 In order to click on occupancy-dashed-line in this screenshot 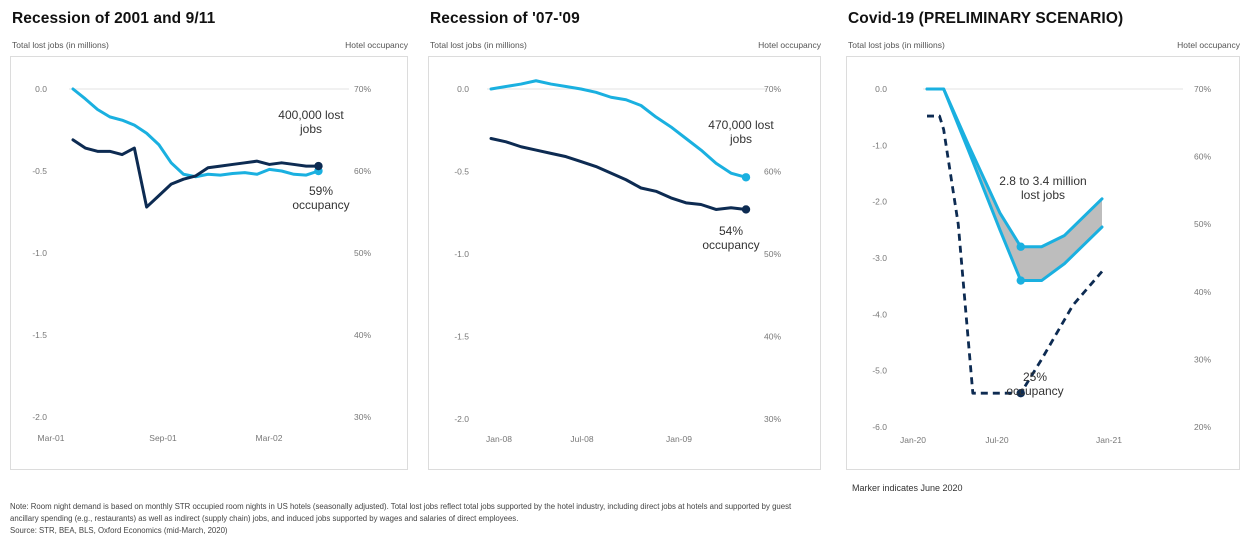, I will do `click(1015, 254)`.